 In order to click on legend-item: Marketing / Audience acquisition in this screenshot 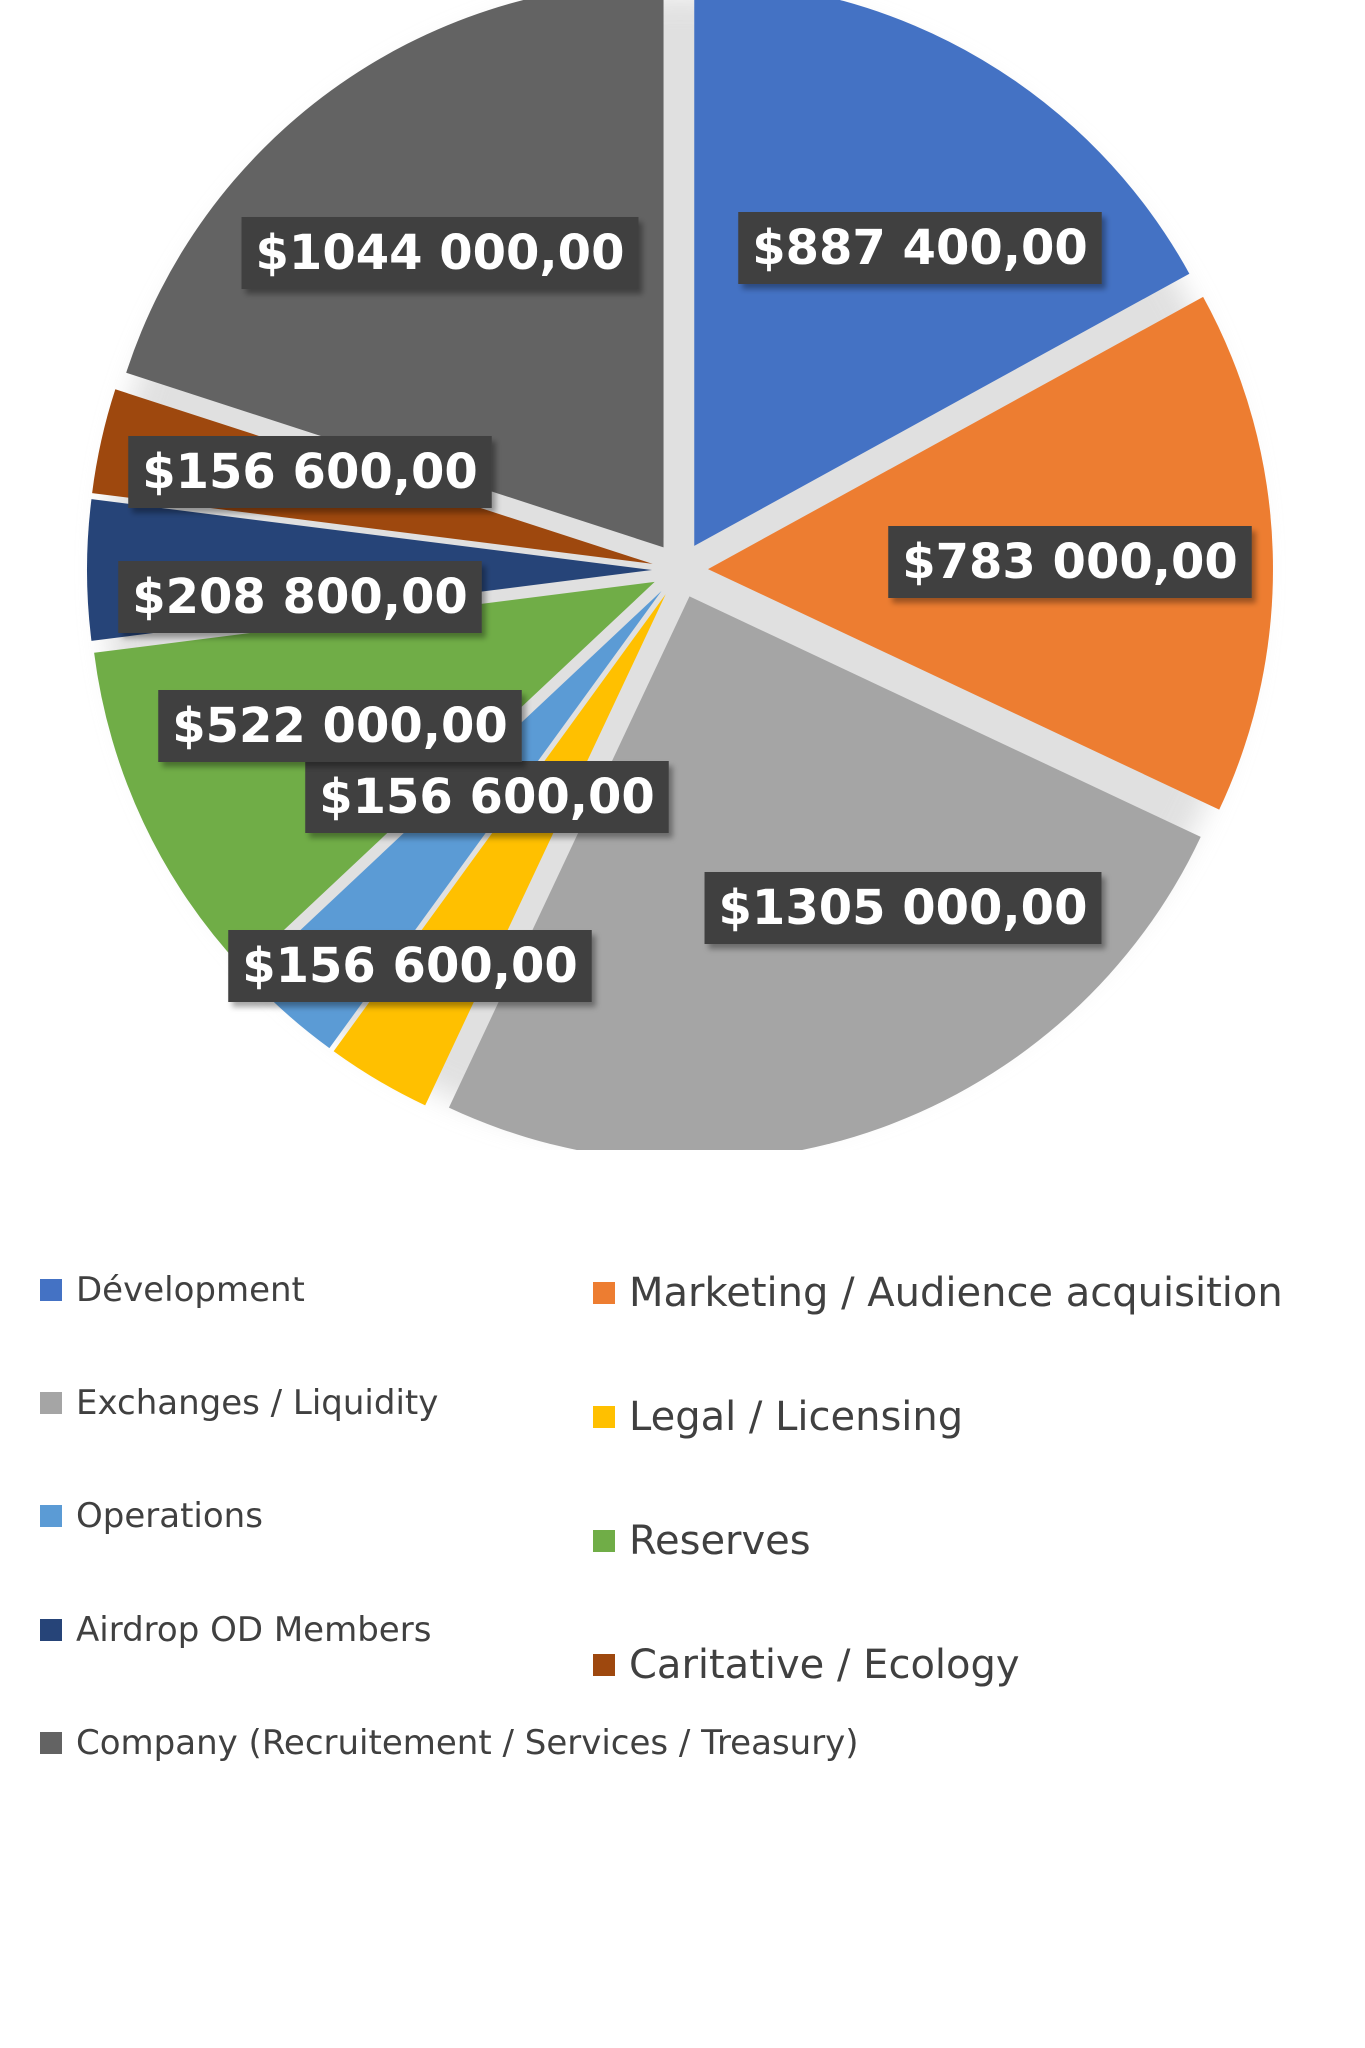, I will do `click(938, 1293)`.